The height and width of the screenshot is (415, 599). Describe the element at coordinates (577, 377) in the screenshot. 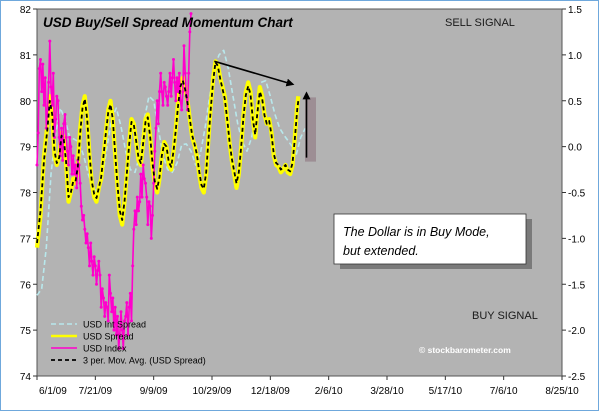

I see `right-tick-label: -2.5` at that location.